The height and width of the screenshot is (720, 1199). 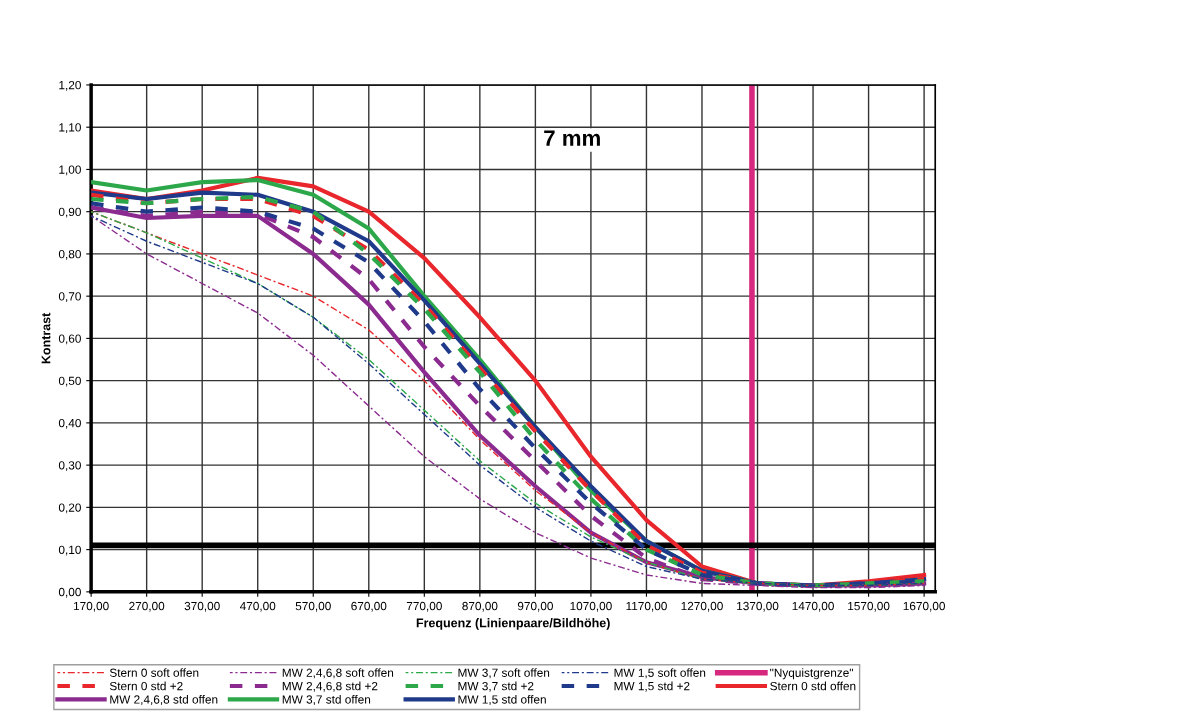 What do you see at coordinates (146, 686) in the screenshot?
I see `legend-label: Stern 0 std +2` at bounding box center [146, 686].